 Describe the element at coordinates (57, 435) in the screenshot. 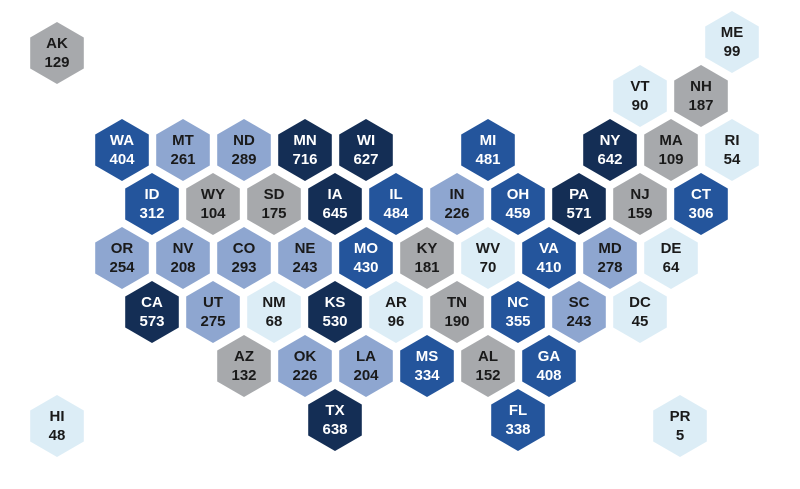

I see `state-value: 48` at that location.